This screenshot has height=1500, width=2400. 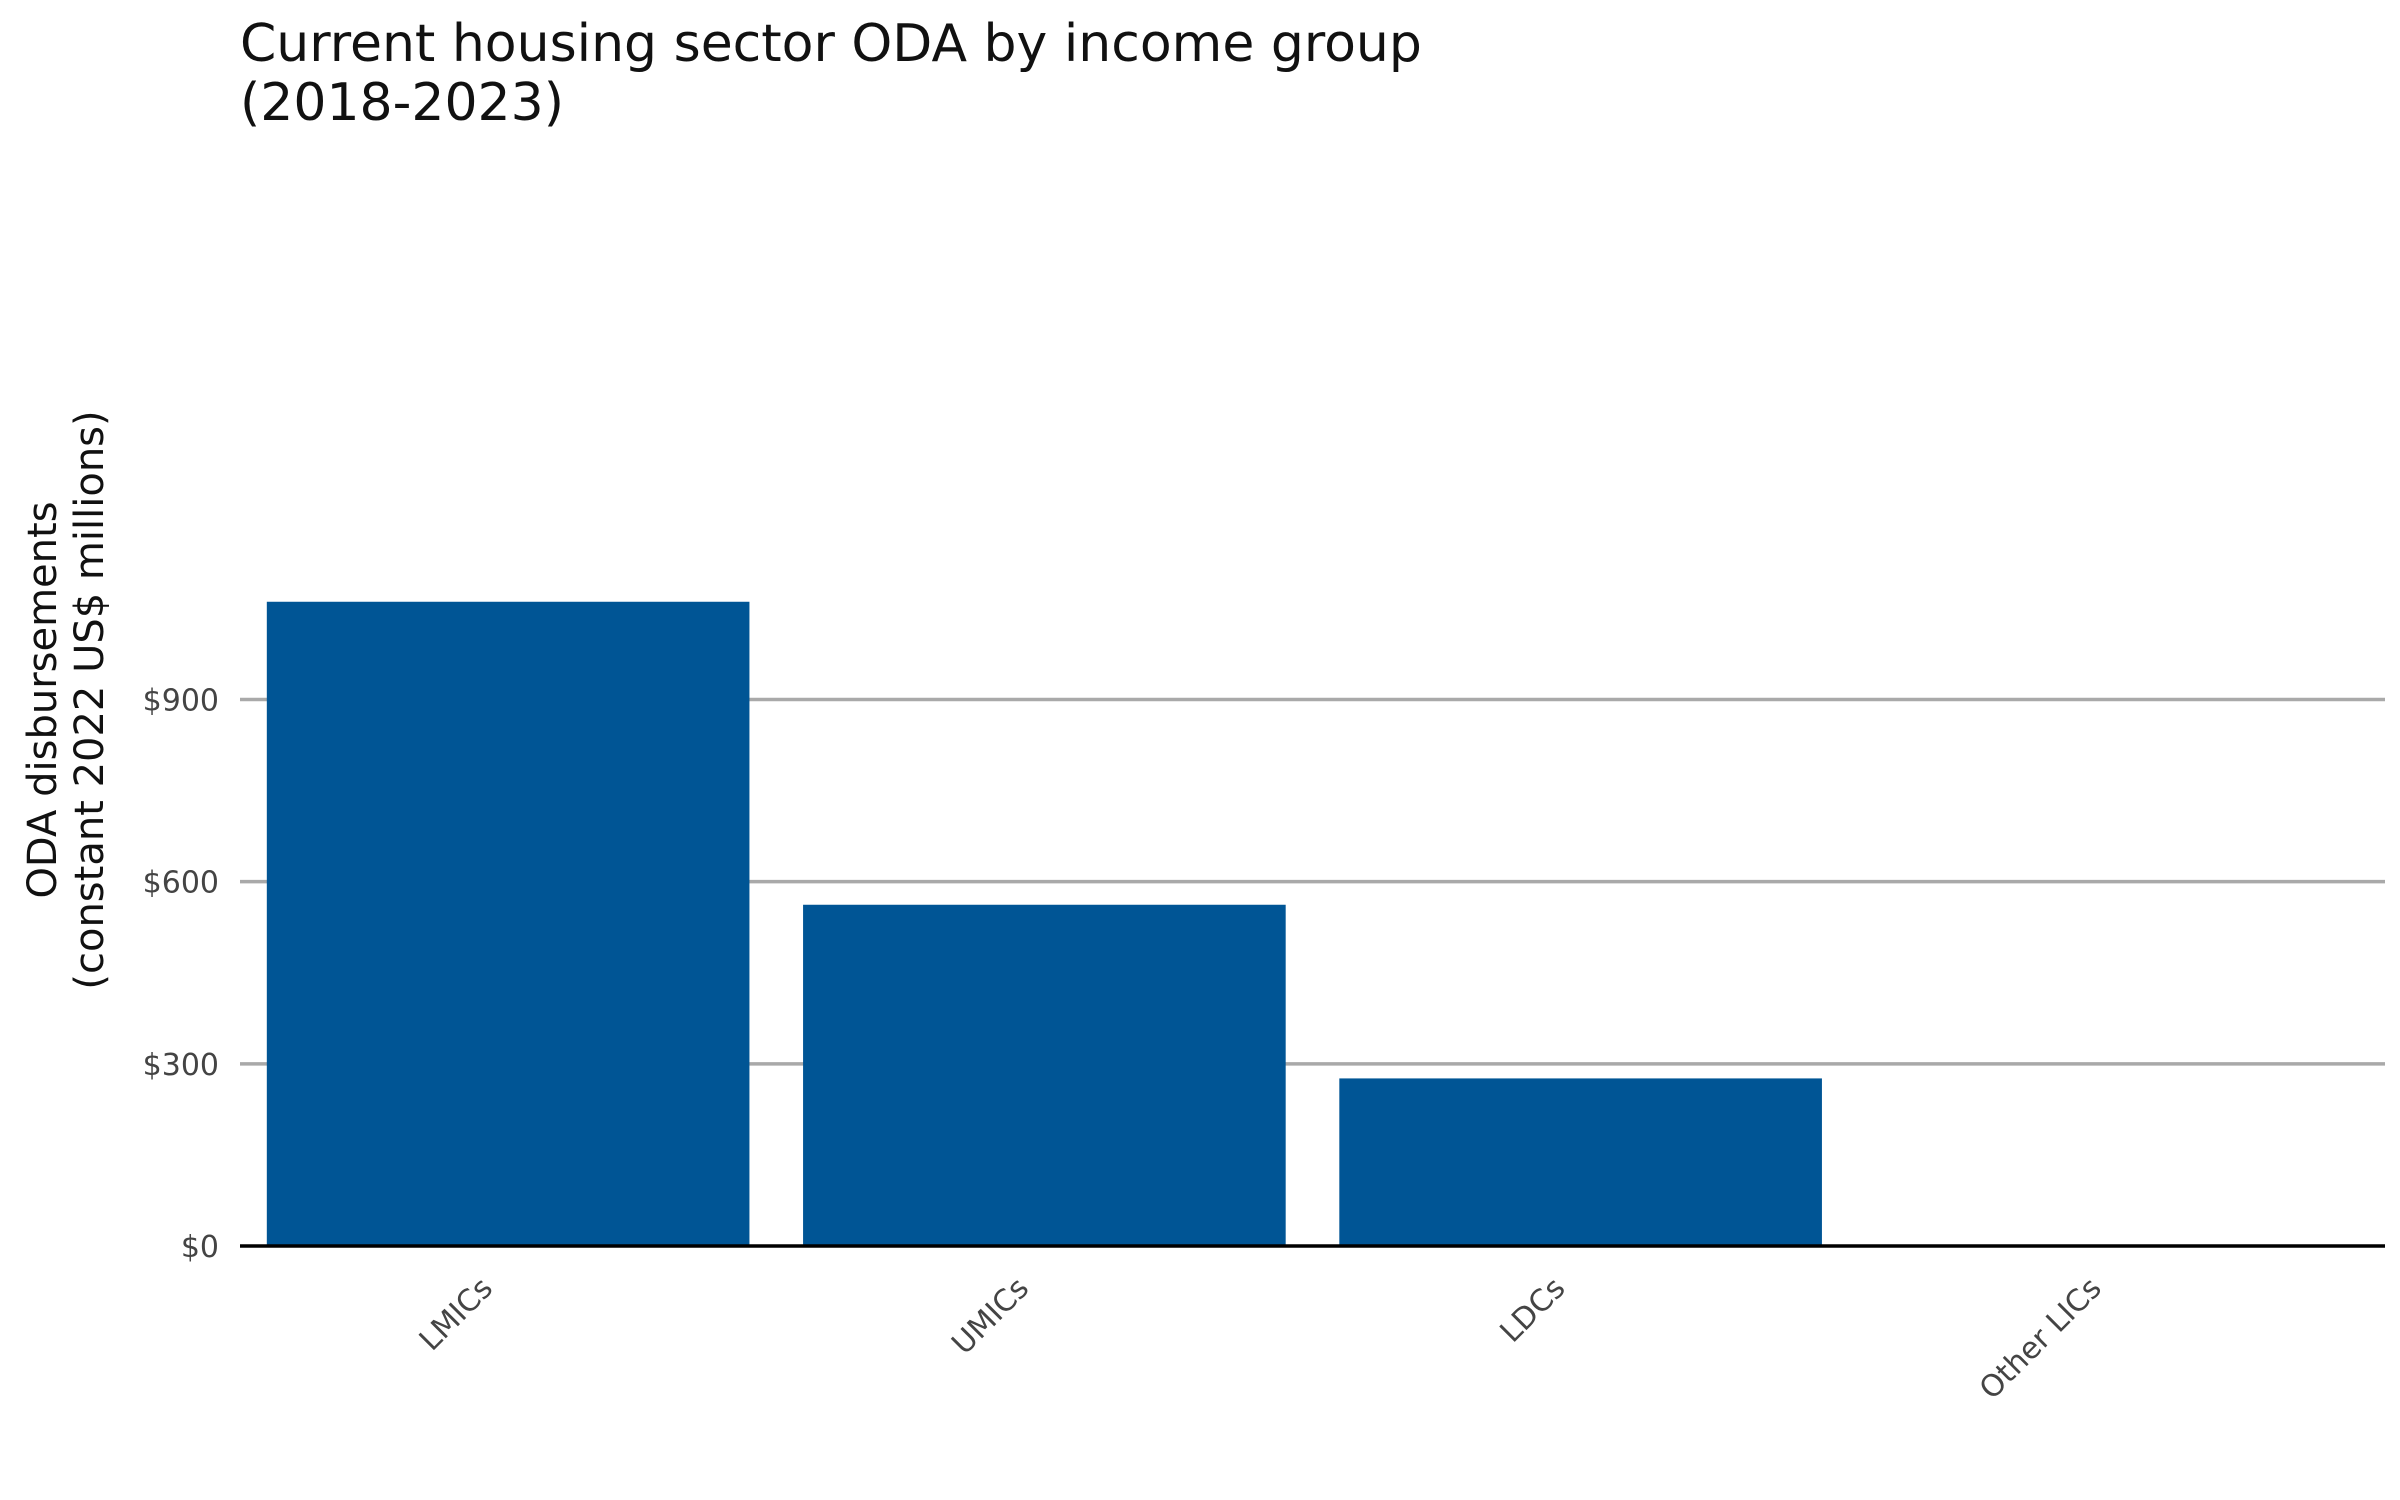 I want to click on y-axis-label-line-1: ODA disbursements, so click(x=43, y=699).